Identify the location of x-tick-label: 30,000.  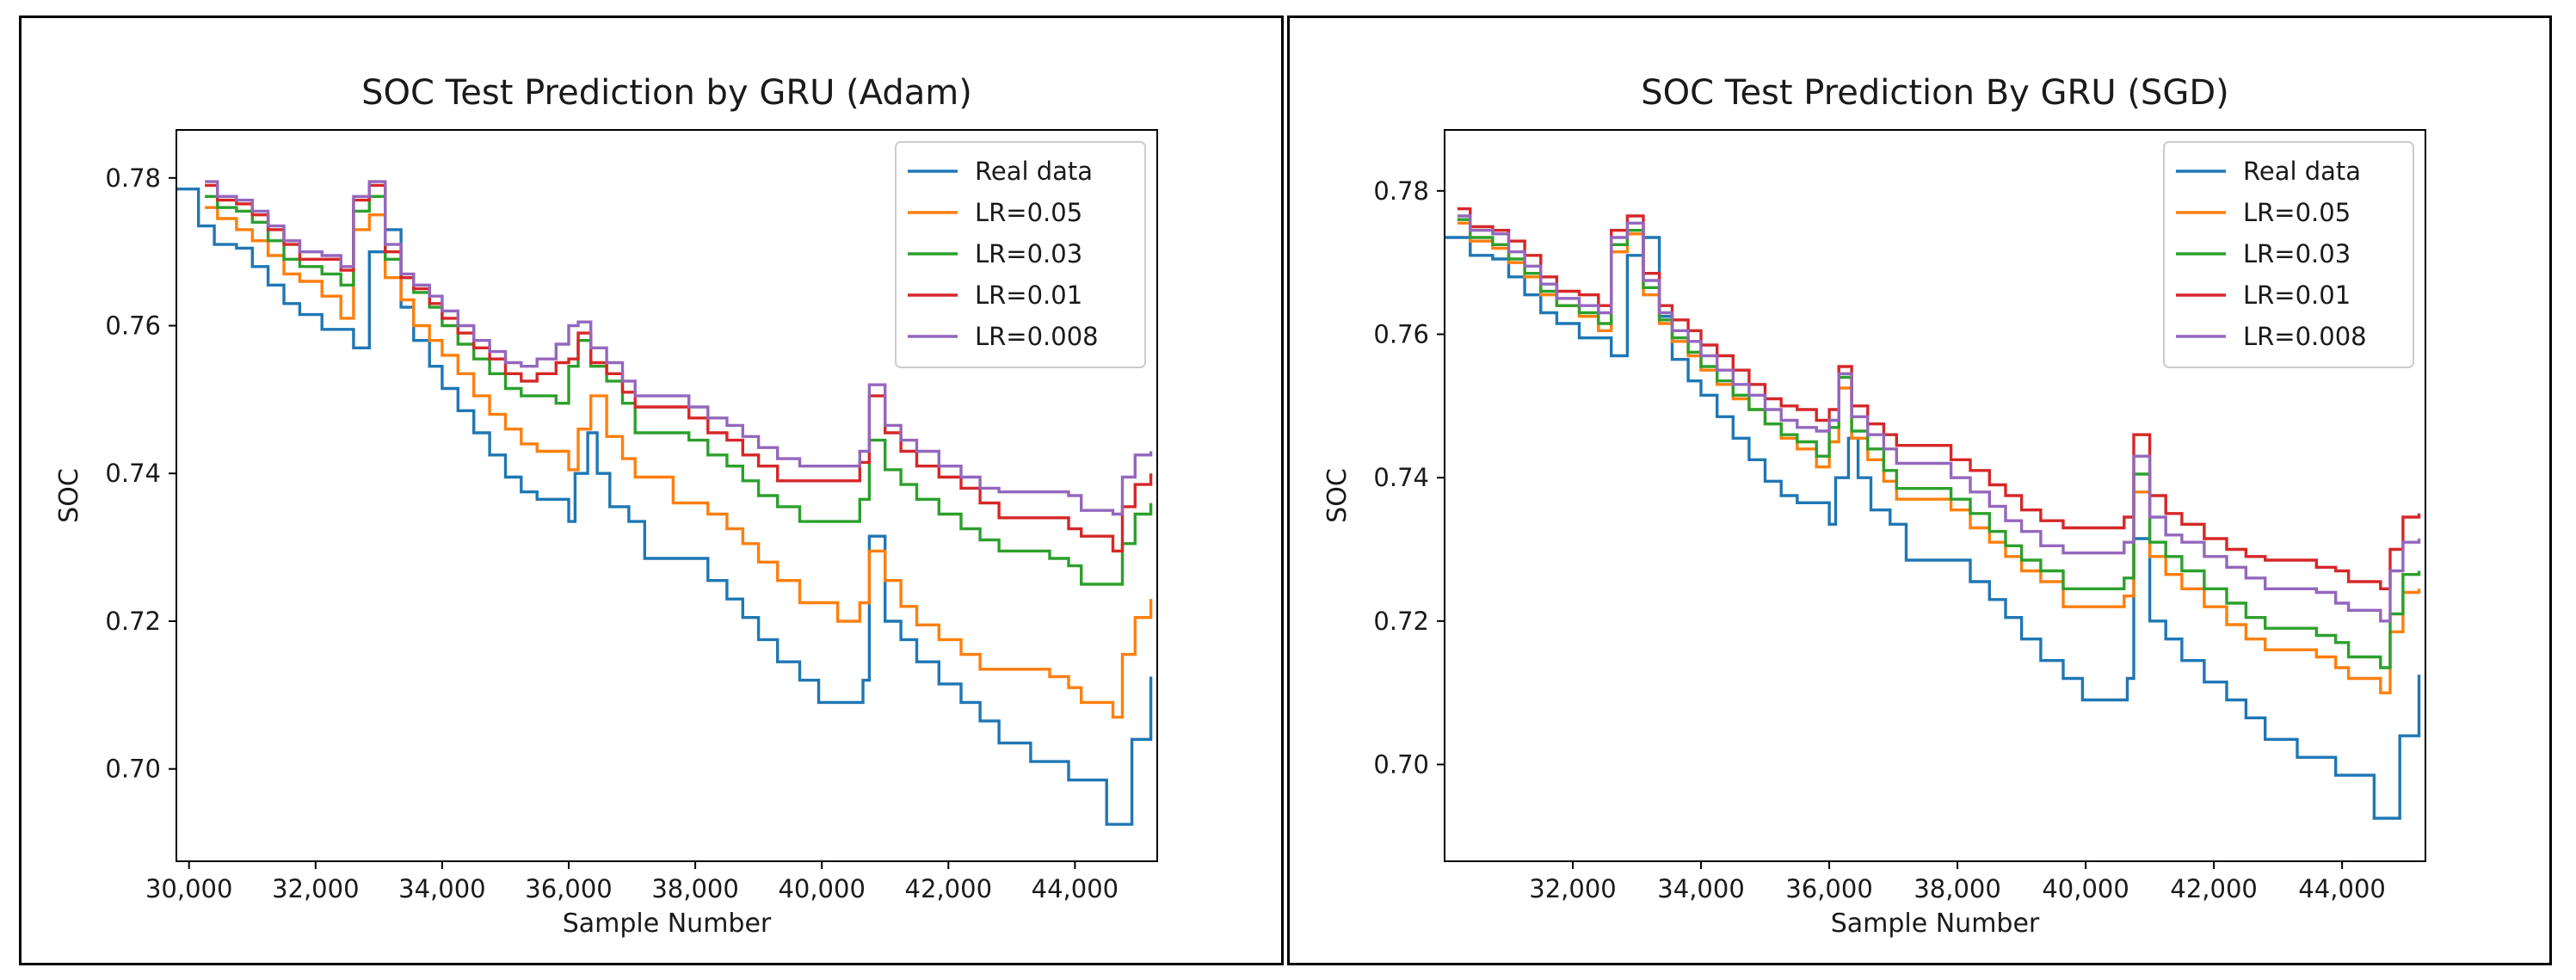
(188, 888).